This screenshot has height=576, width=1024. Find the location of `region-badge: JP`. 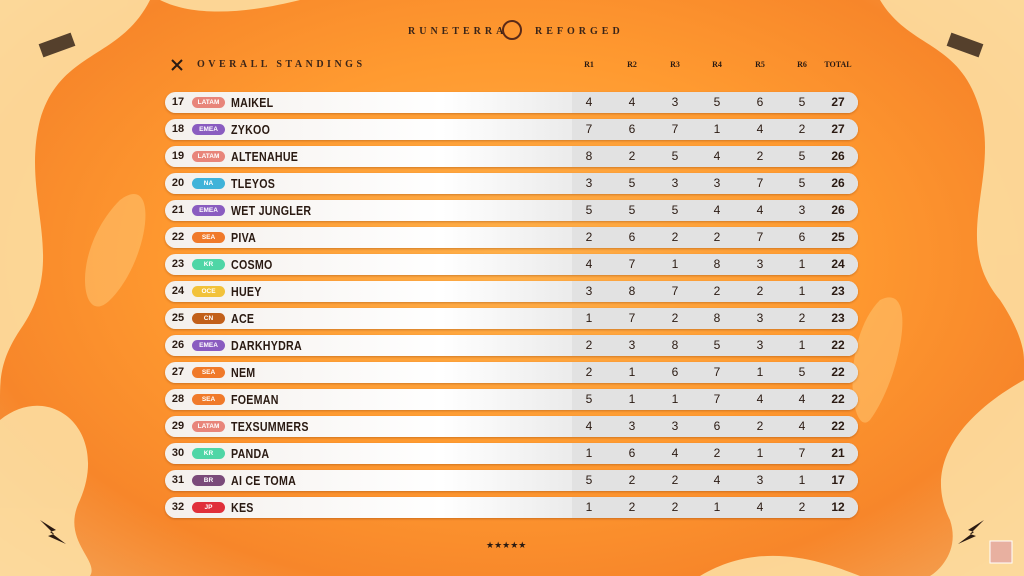

region-badge: JP is located at coordinates (208, 507).